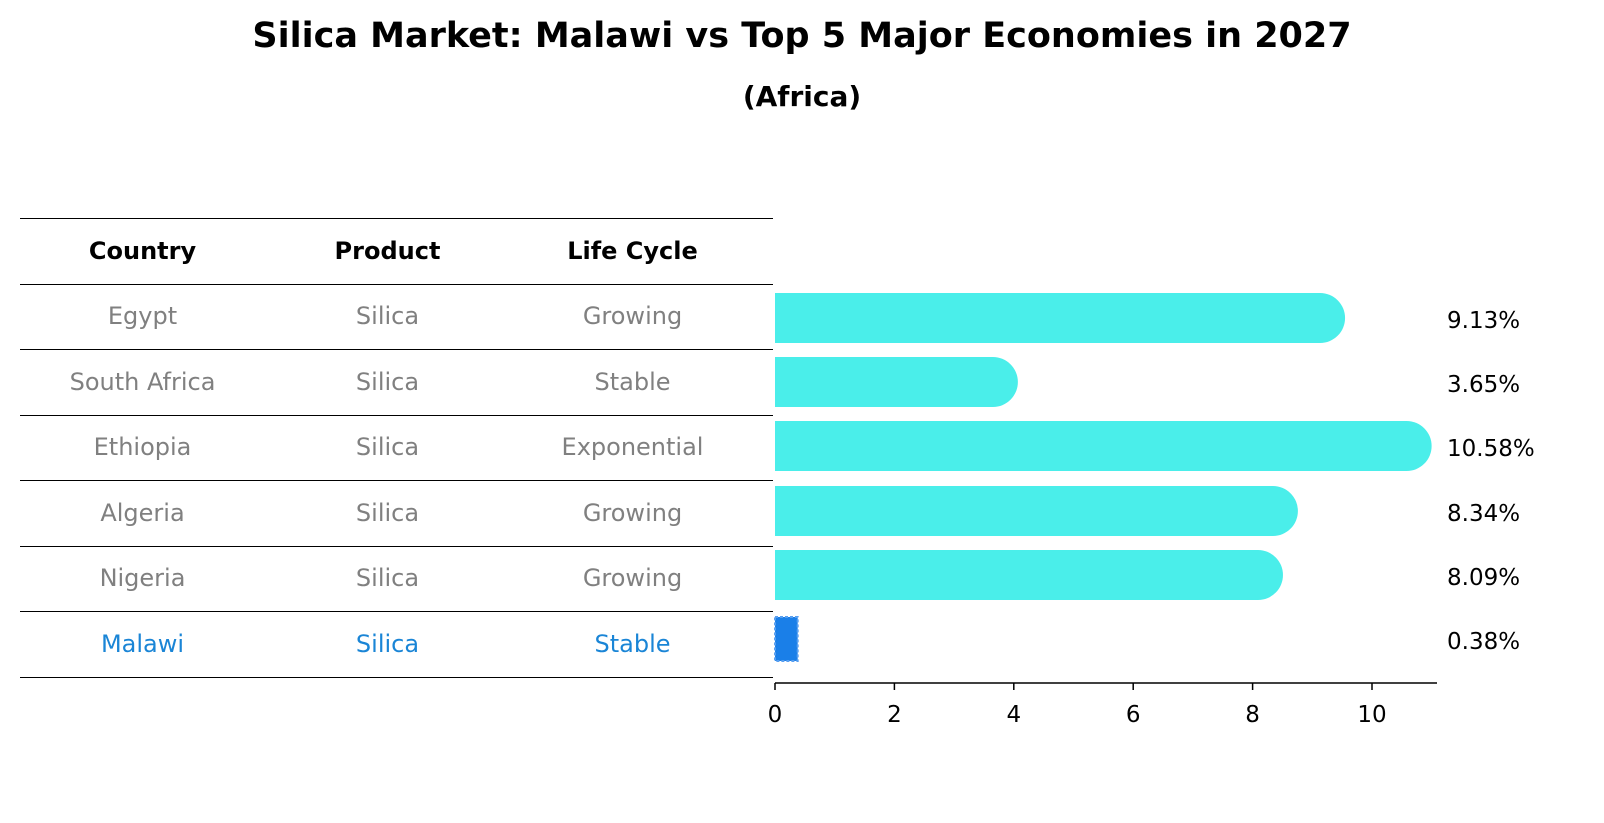 The width and height of the screenshot is (1604, 823). What do you see at coordinates (802, 96) in the screenshot?
I see `chart-subtitle: (Africa)` at bounding box center [802, 96].